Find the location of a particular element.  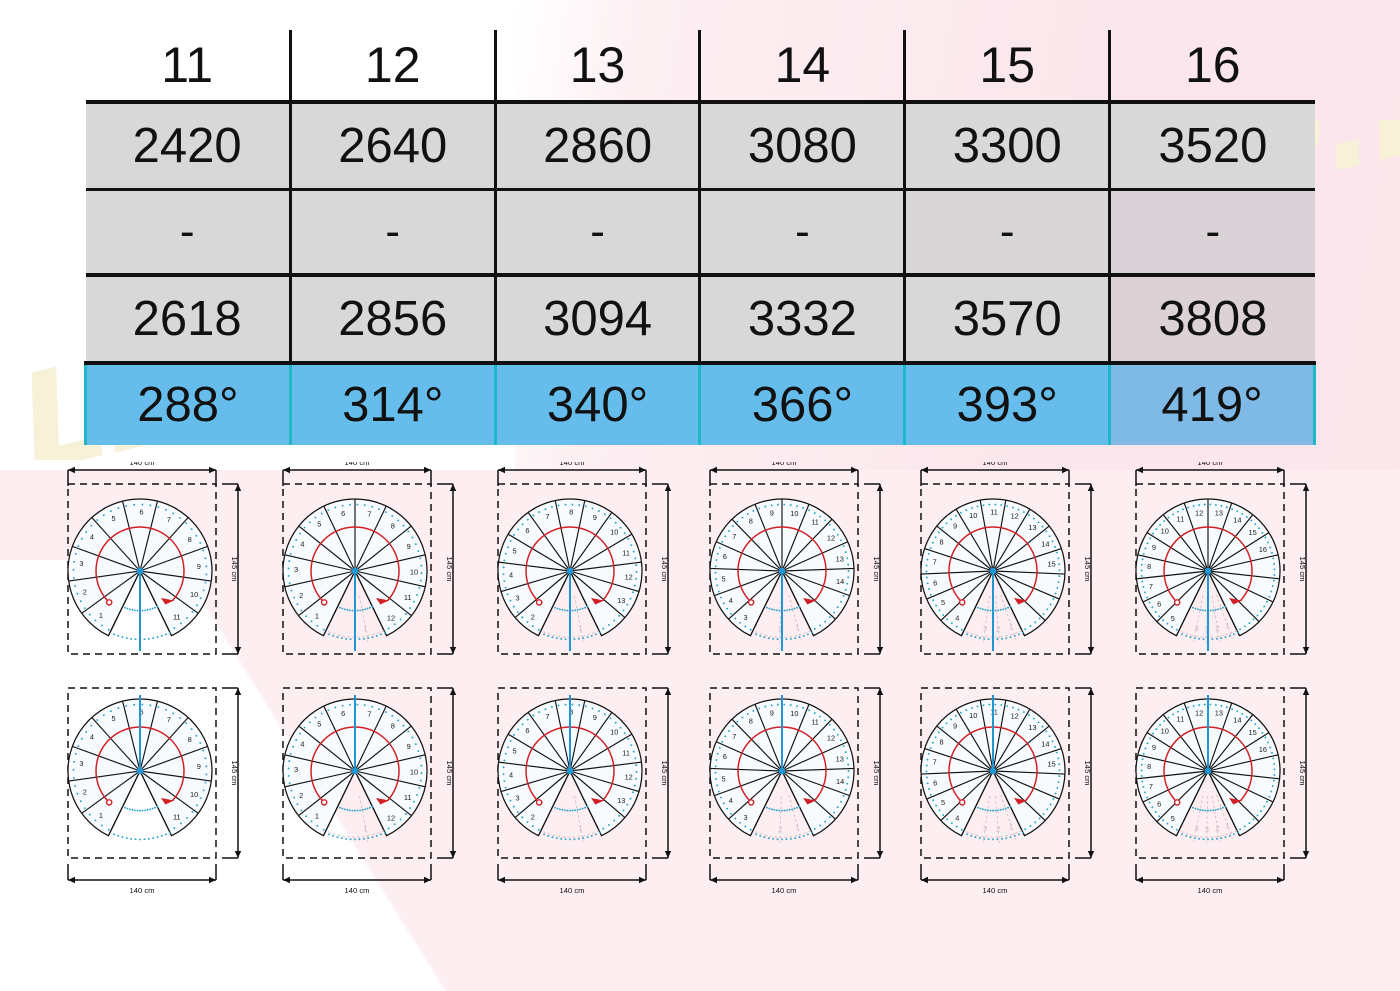

max-rise-cell-6: 3808 is located at coordinates (1211, 318).